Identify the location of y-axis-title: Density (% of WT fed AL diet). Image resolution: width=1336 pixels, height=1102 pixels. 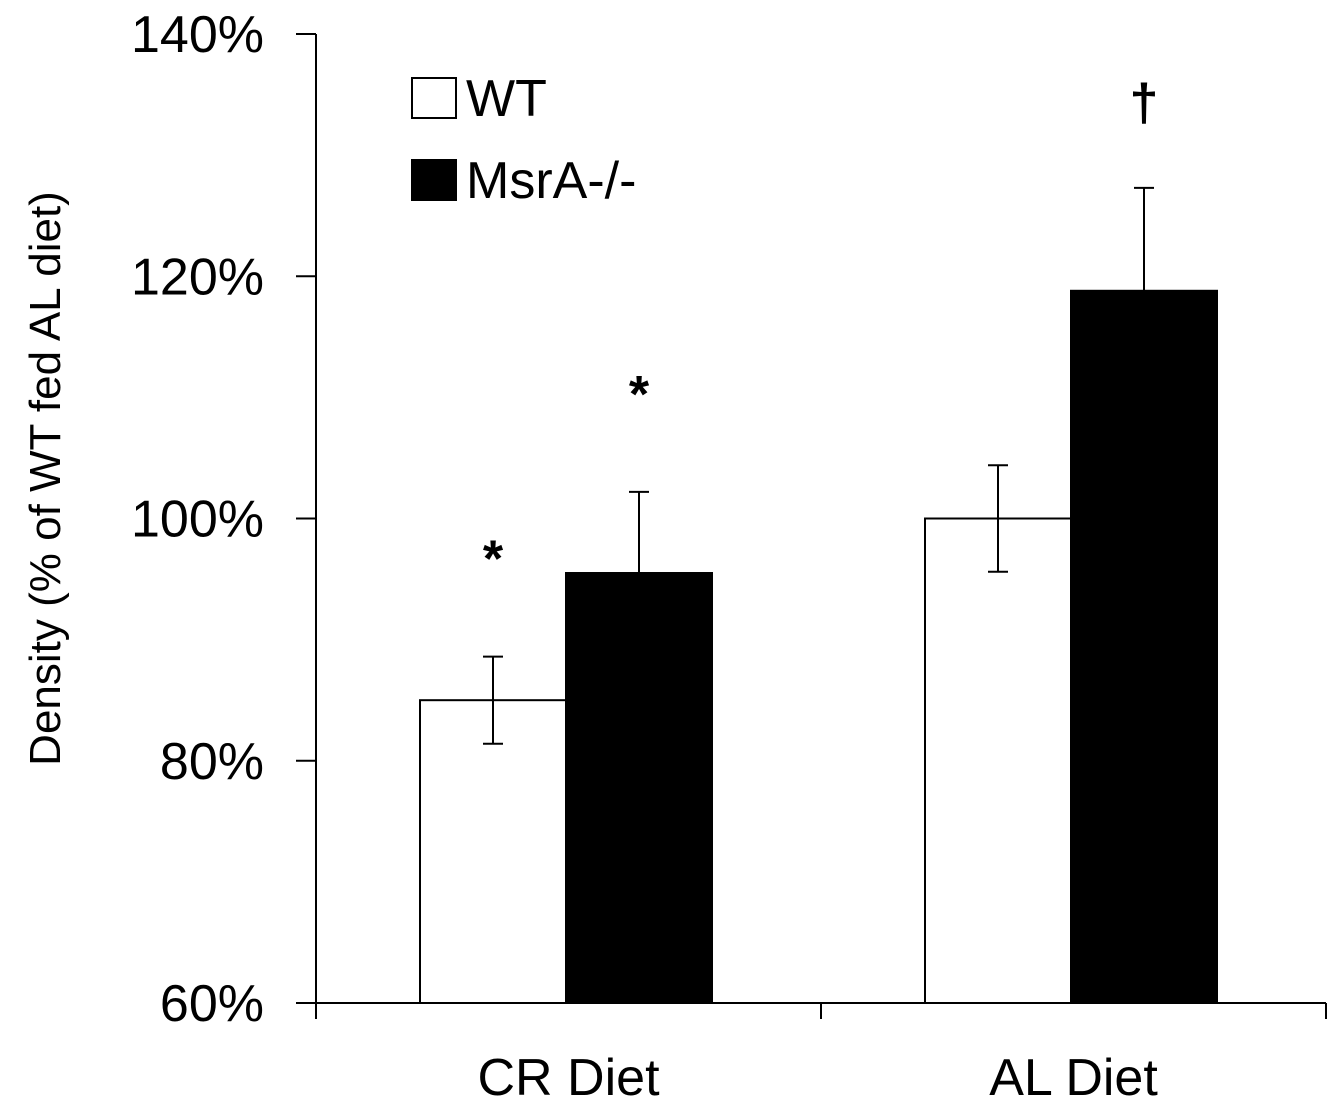
(45, 478).